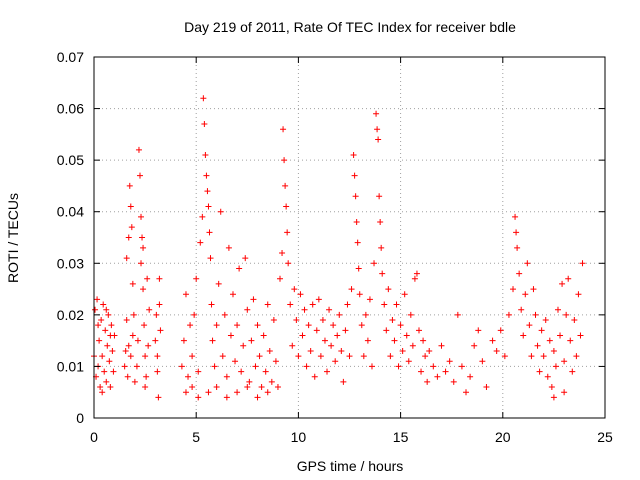 This screenshot has width=640, height=480. I want to click on y-tick-label: 0, so click(80, 418).